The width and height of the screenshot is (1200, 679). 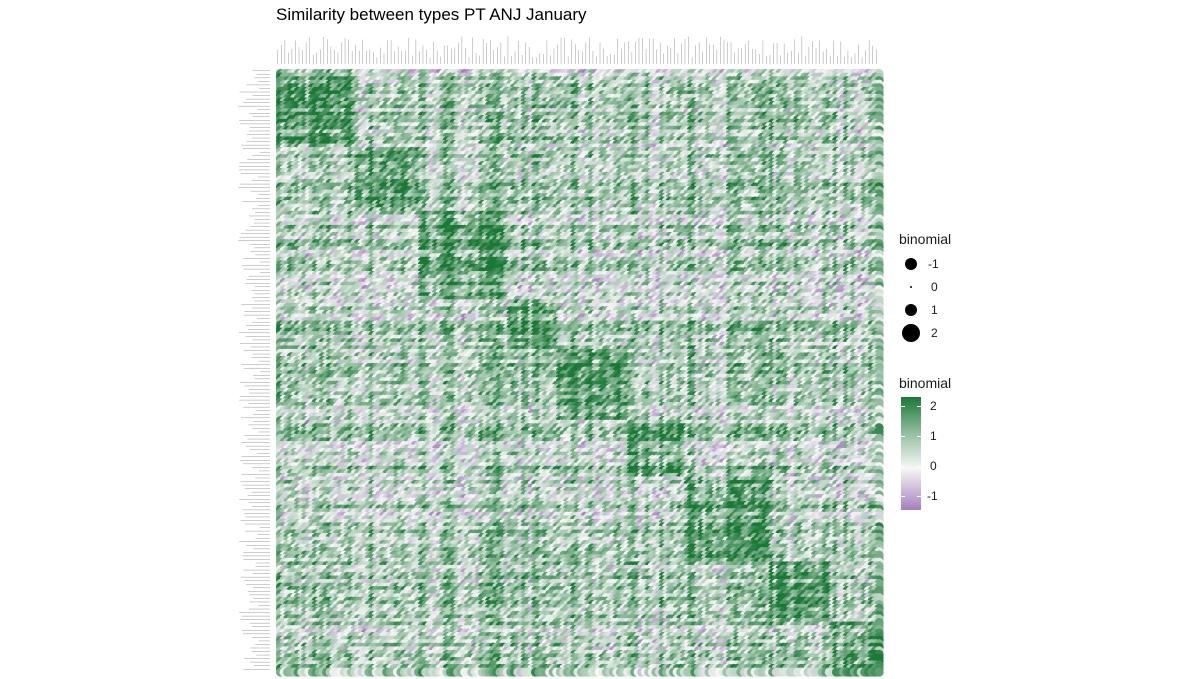 What do you see at coordinates (577, 50) in the screenshot?
I see `x-tick-labels` at bounding box center [577, 50].